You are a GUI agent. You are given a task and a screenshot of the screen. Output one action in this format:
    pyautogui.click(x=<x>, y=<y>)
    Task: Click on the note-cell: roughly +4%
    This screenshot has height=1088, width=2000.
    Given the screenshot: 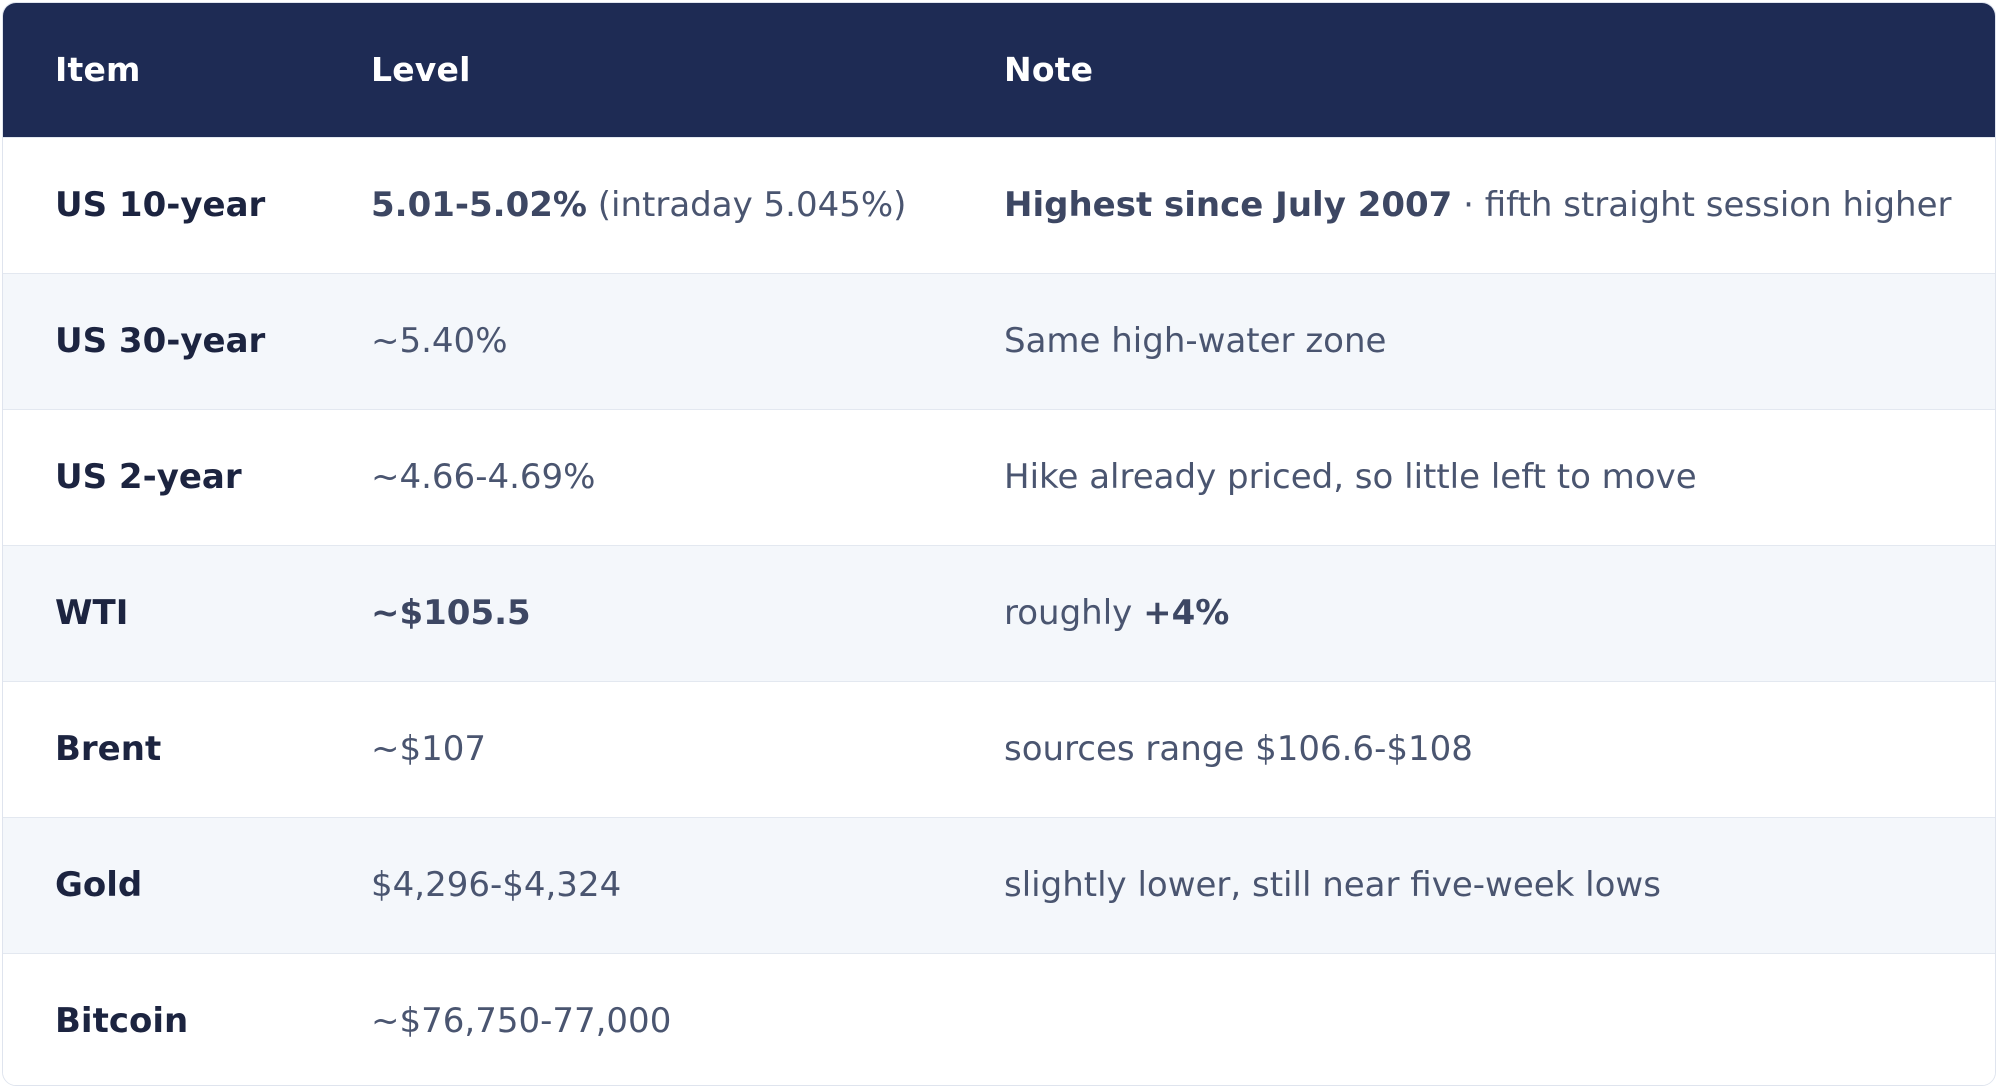 What is the action you would take?
    pyautogui.click(x=1473, y=613)
    